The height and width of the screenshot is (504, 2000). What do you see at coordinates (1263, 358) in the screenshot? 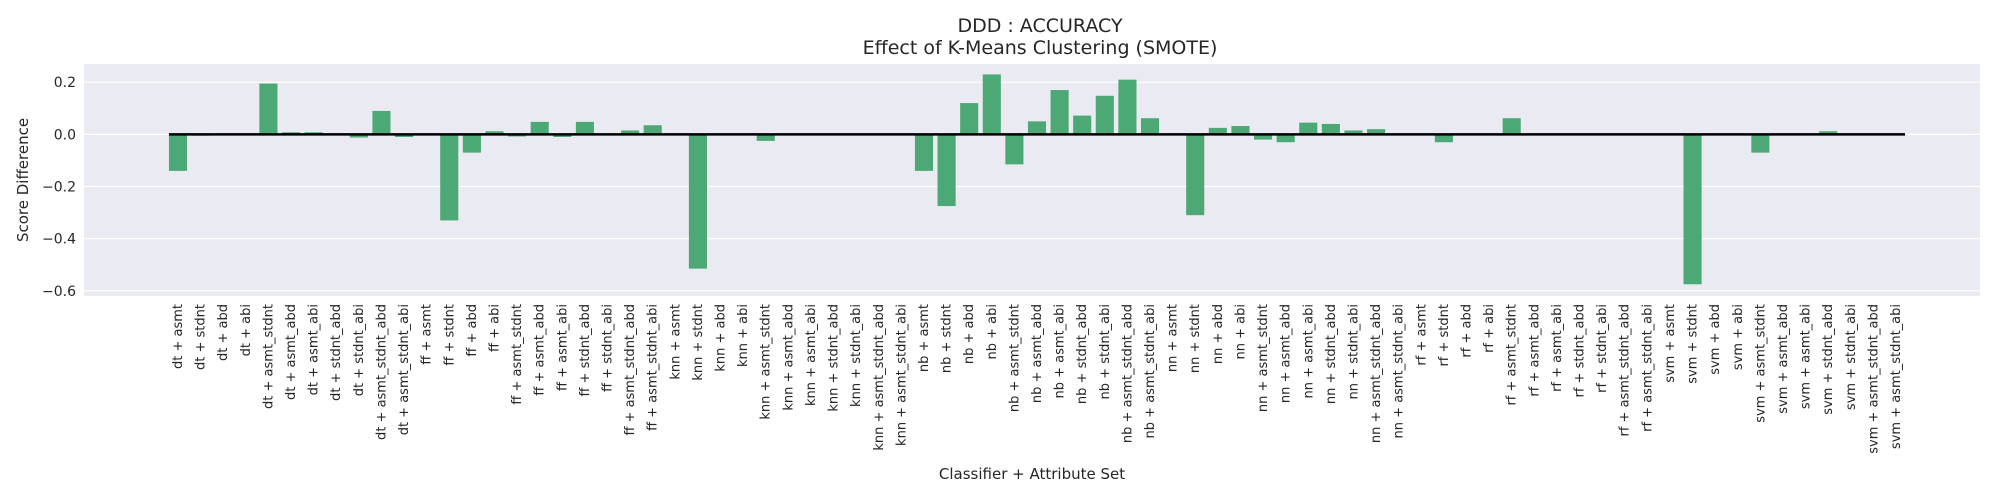
I see `x-tick-label: nn + asmt_stdnt` at bounding box center [1263, 358].